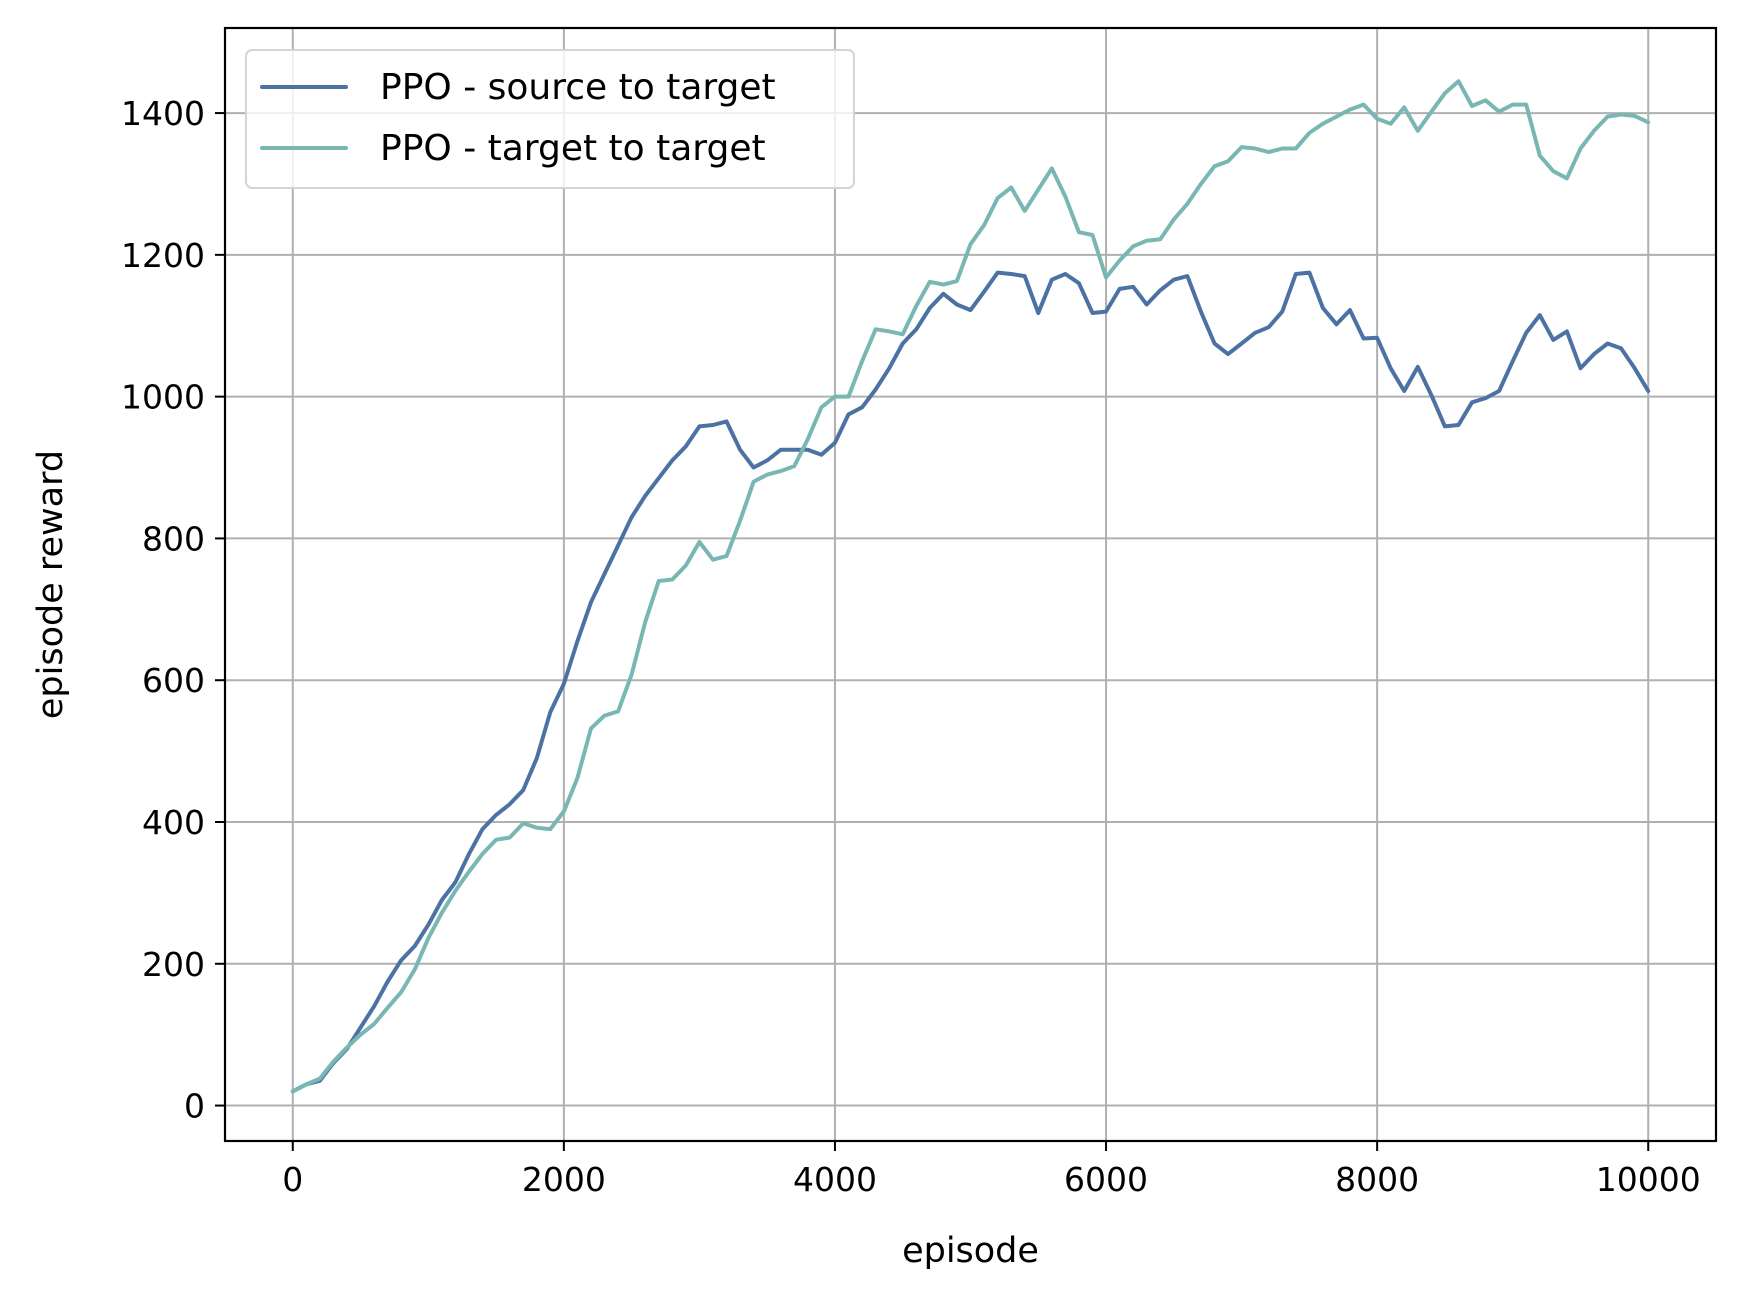 The width and height of the screenshot is (1741, 1298). I want to click on y-tick-label: 200, so click(173, 964).